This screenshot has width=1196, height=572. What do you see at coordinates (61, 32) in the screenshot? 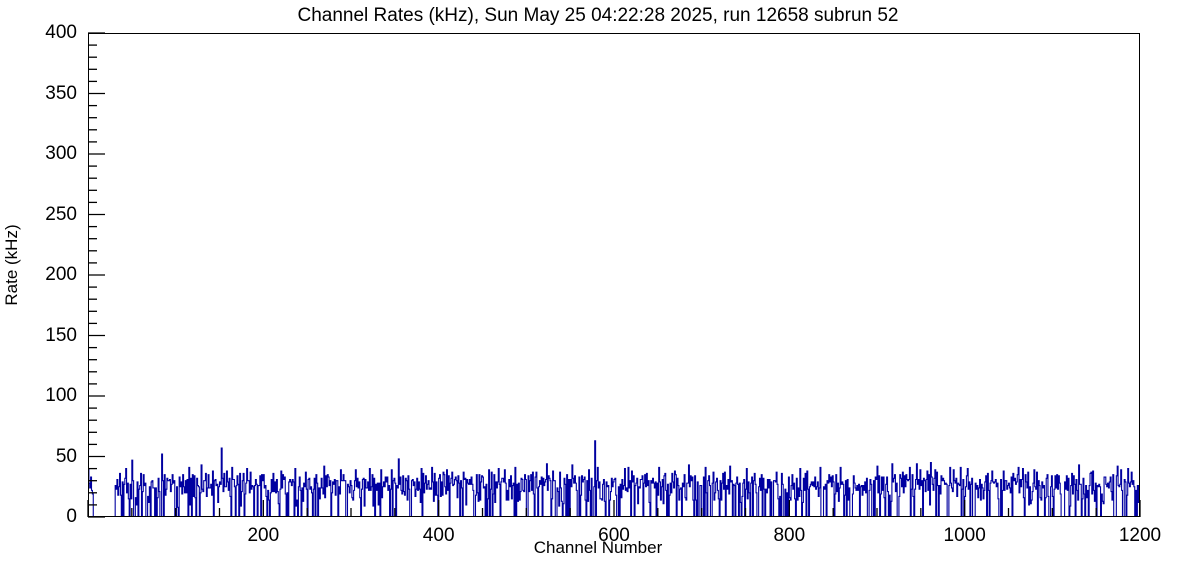
I see `y-tick-label: 400` at bounding box center [61, 32].